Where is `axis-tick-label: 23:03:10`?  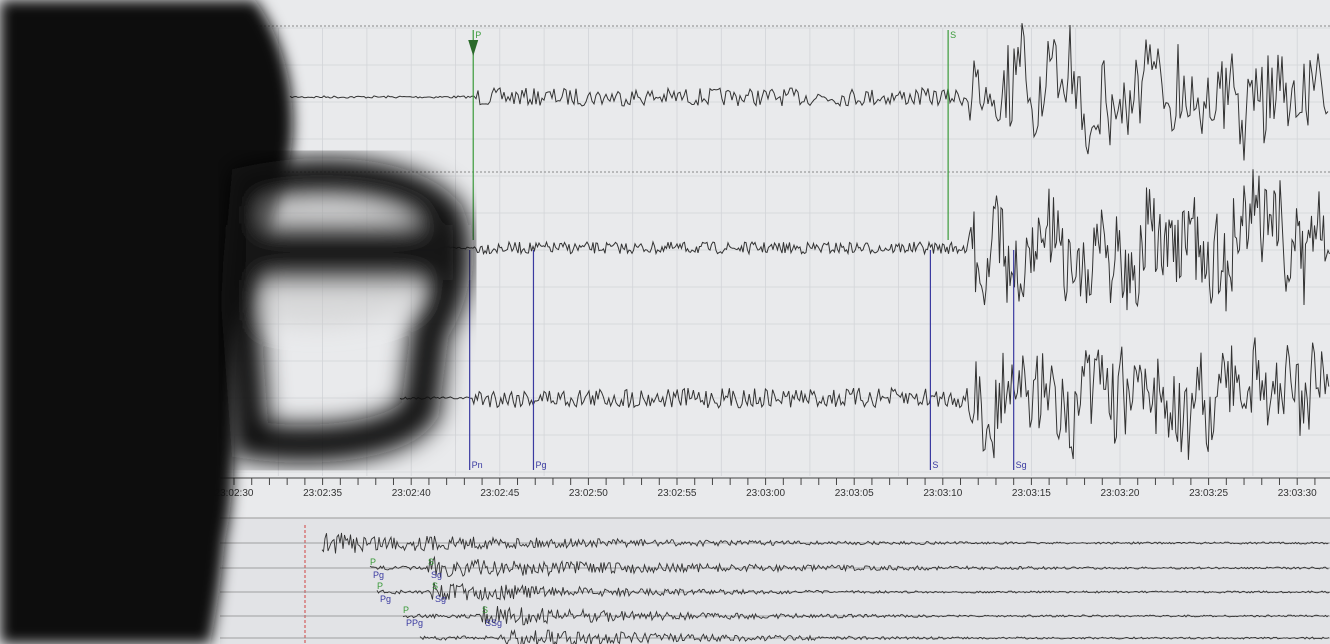 axis-tick-label: 23:03:10 is located at coordinates (942, 493).